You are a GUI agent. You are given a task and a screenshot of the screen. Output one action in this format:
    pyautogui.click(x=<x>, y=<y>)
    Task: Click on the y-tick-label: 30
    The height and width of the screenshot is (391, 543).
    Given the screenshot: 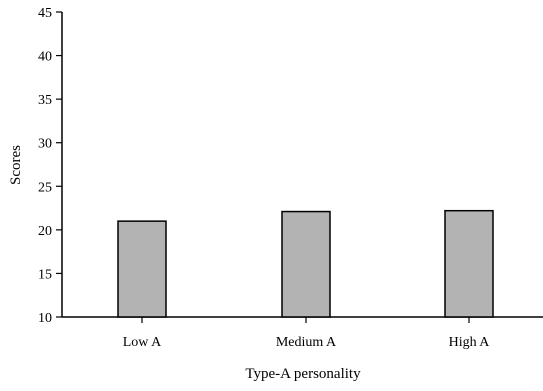 What is the action you would take?
    pyautogui.click(x=45, y=144)
    